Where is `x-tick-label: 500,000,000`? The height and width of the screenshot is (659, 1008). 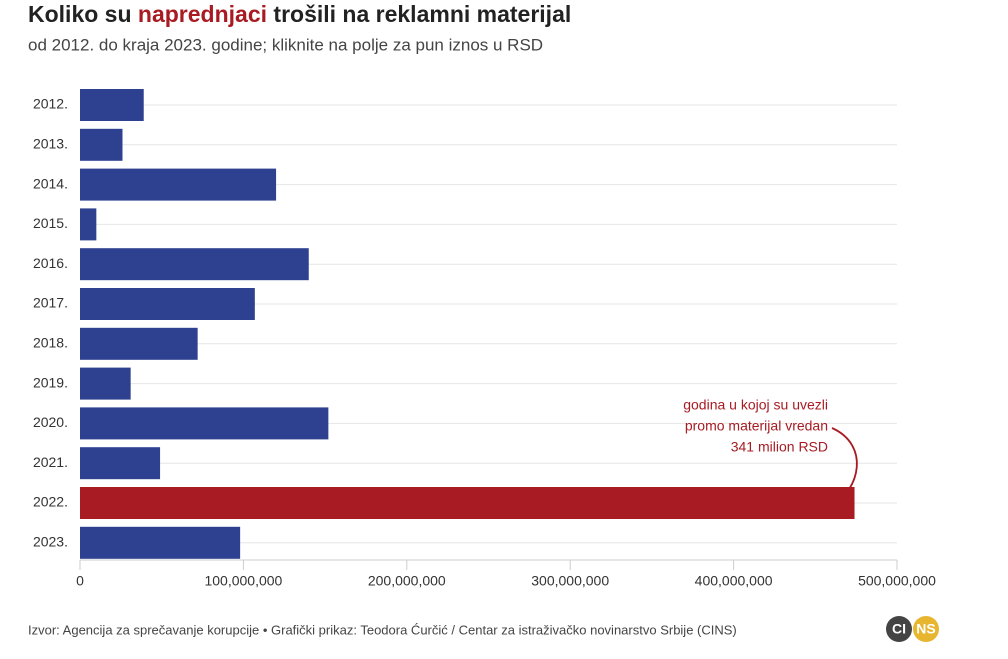
x-tick-label: 500,000,000 is located at coordinates (897, 581).